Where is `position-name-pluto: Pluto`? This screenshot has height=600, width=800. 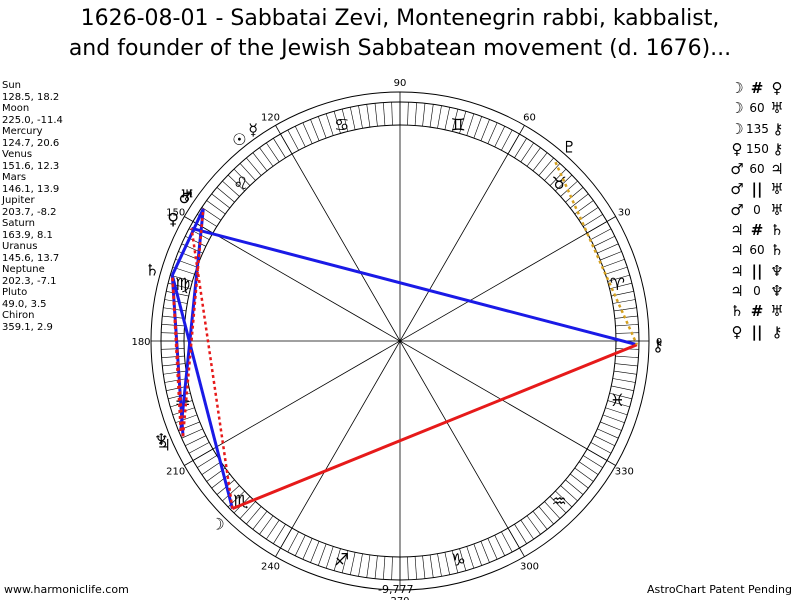 position-name-pluto: Pluto is located at coordinates (15, 292).